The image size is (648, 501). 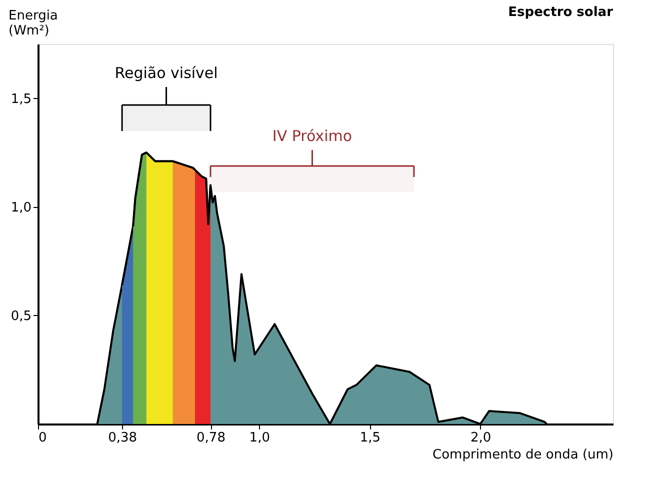 What do you see at coordinates (312, 136) in the screenshot?
I see `band-label: IV Próximo` at bounding box center [312, 136].